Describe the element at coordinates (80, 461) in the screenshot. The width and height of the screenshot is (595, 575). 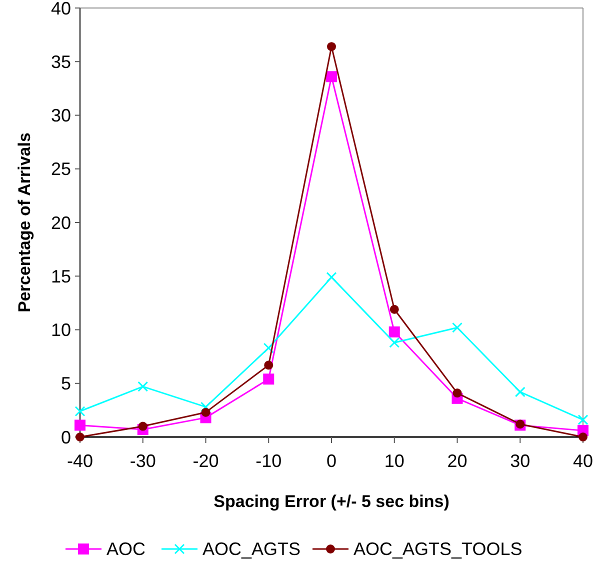
I see `x-tick-label: -40` at that location.